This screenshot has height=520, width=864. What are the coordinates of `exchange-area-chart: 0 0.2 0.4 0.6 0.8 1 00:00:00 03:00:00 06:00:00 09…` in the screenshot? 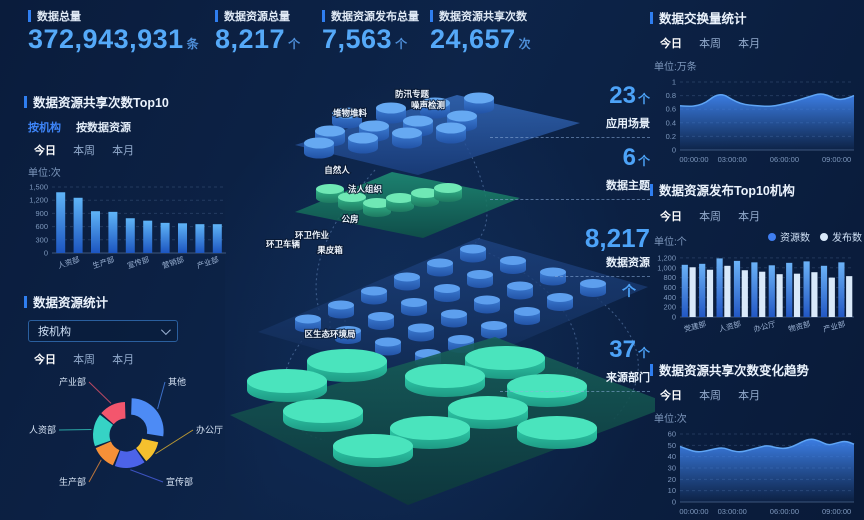 It's located at (760, 121).